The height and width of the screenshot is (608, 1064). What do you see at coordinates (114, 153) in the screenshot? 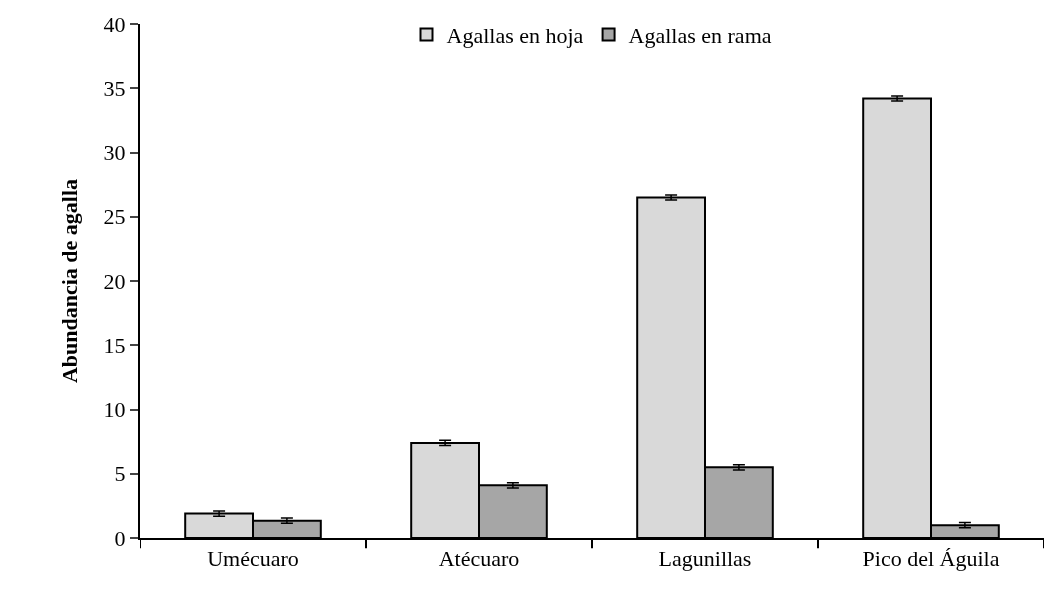
I see `y-tick-label: 30` at bounding box center [114, 153].